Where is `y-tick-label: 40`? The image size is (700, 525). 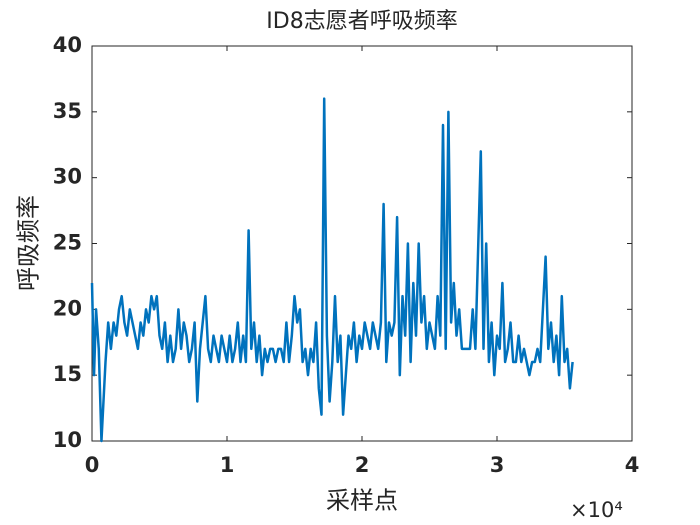
y-tick-label: 40 is located at coordinates (67, 45).